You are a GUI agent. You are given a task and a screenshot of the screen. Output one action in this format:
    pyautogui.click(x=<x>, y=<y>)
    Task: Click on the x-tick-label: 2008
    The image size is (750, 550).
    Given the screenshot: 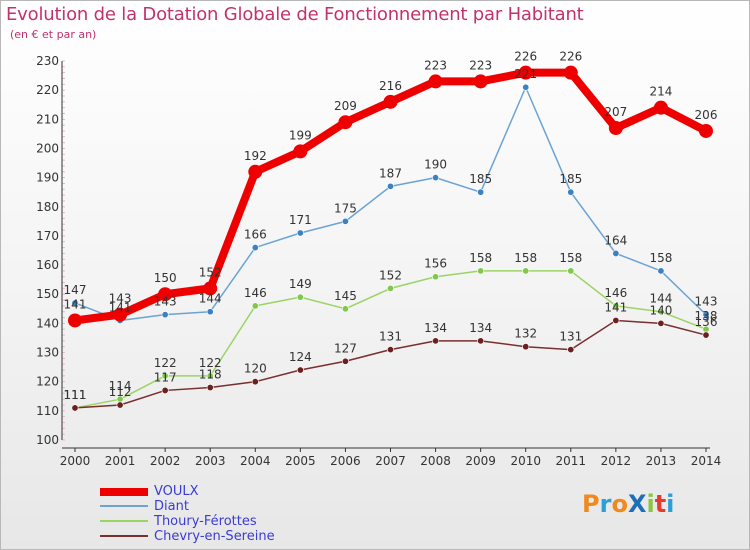 What is the action you would take?
    pyautogui.click(x=435, y=461)
    